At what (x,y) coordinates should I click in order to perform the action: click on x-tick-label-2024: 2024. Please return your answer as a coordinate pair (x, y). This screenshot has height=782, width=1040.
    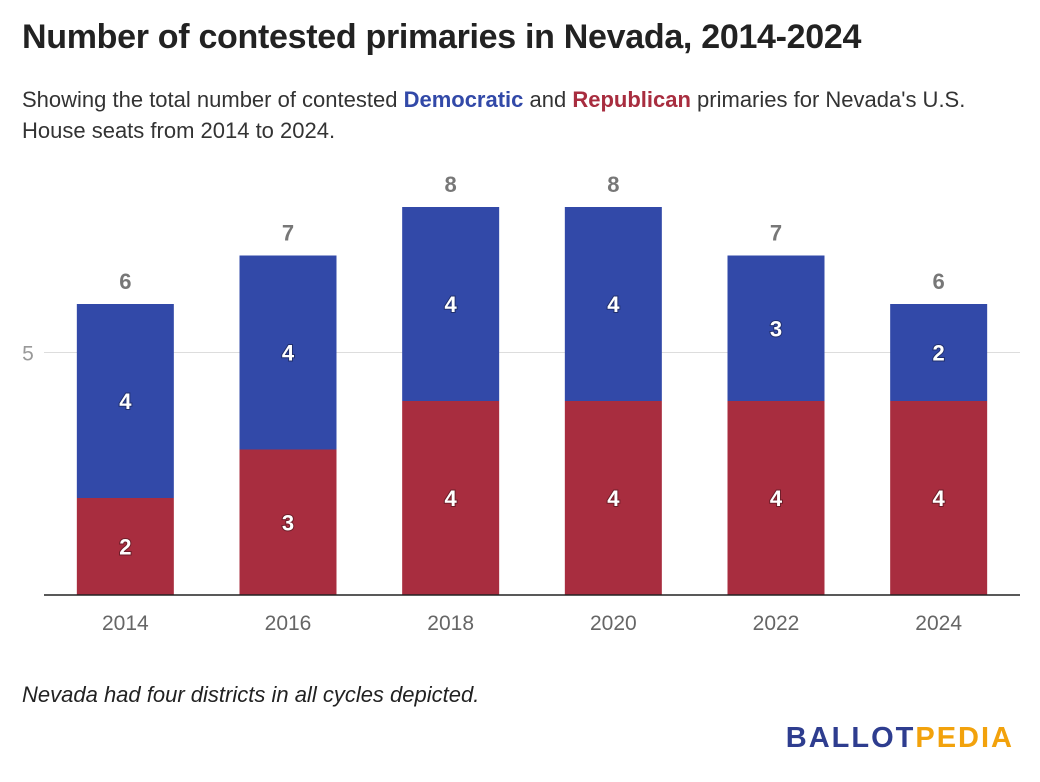
    Looking at the image, I should click on (938, 623).